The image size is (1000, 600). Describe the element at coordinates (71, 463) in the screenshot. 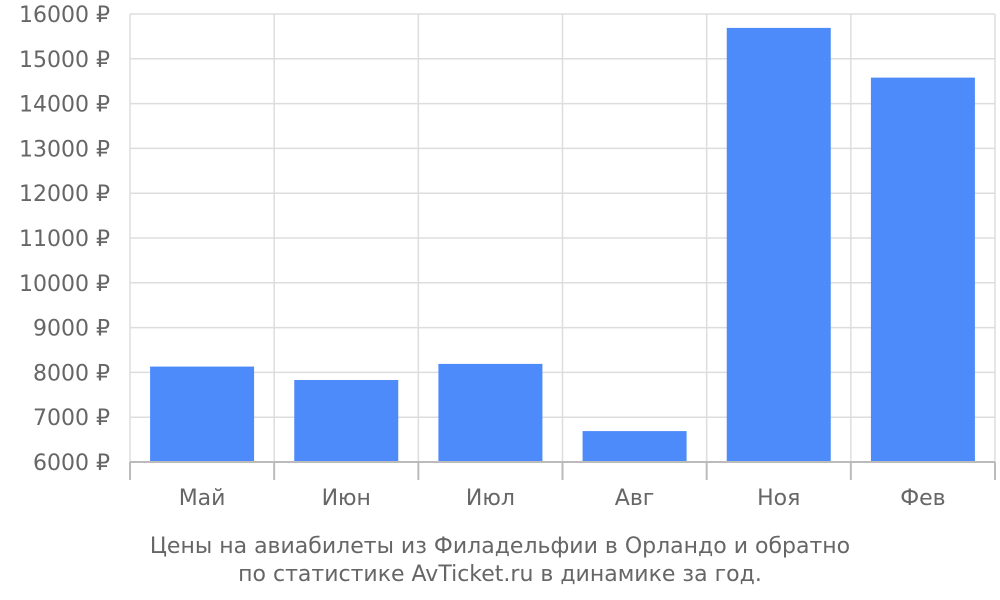

I see `y-tick-label: 6000 ₽` at that location.